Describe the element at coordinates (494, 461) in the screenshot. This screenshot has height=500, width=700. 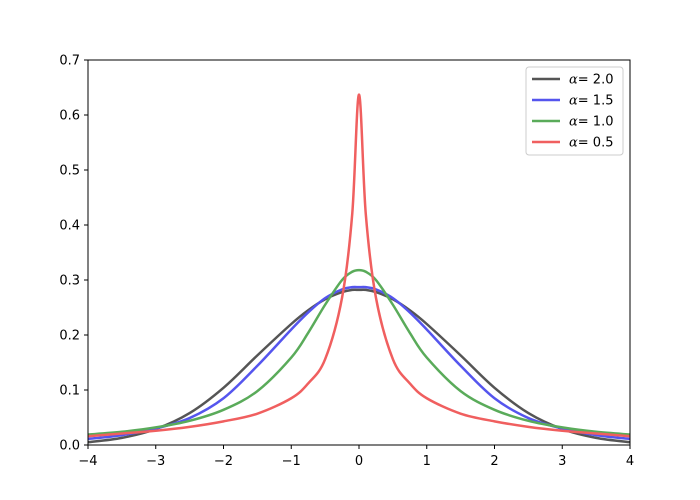
I see `x-tick-label: 2` at that location.